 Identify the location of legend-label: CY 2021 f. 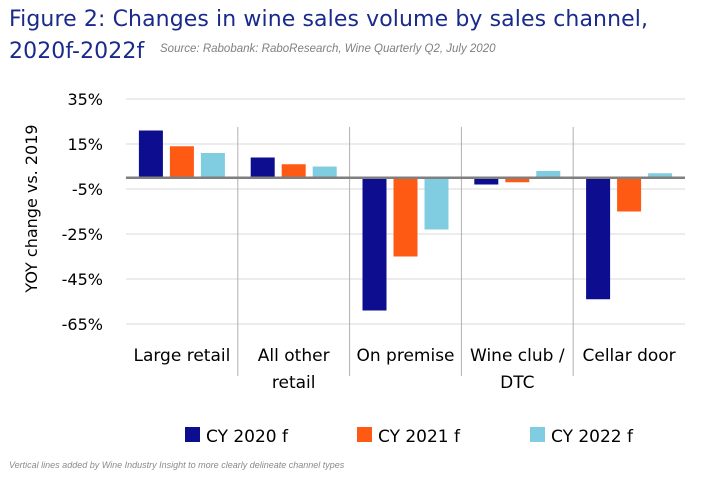
(419, 437).